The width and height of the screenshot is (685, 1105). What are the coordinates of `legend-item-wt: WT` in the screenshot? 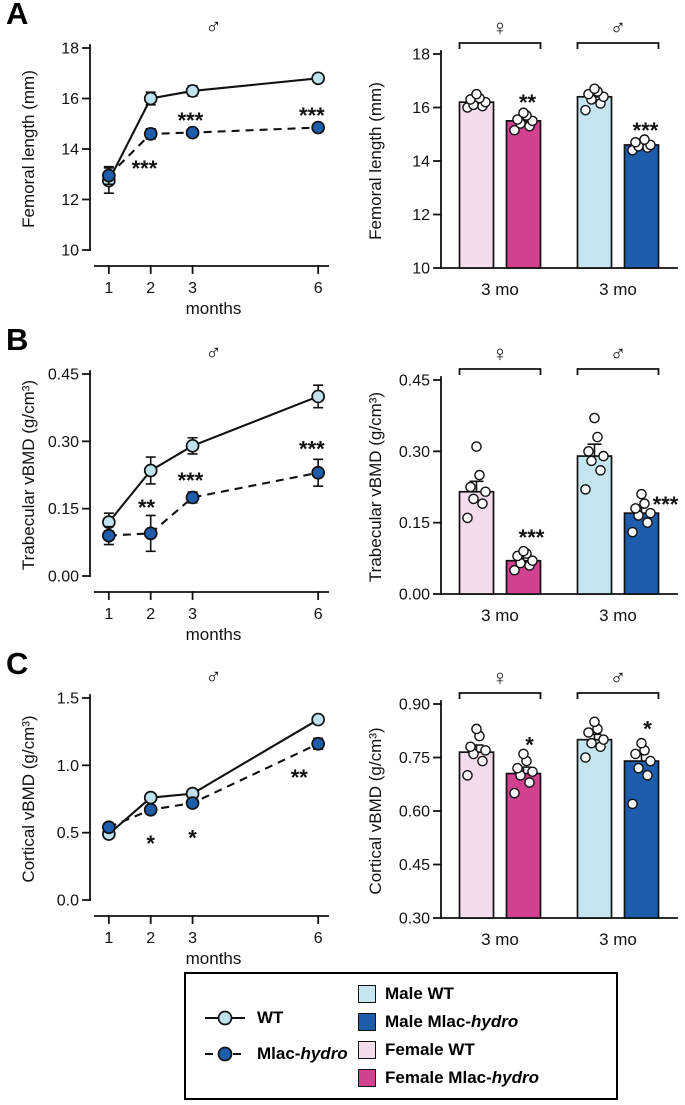 It's located at (280, 1018).